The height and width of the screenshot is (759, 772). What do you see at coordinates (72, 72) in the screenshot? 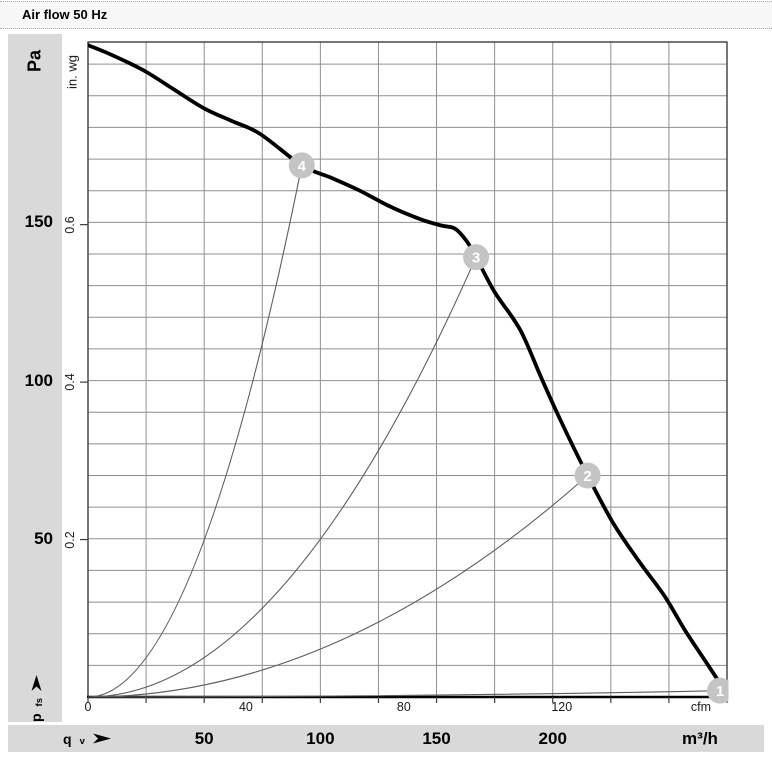
I see `y-axis-unit-inwg: in. wg` at bounding box center [72, 72].